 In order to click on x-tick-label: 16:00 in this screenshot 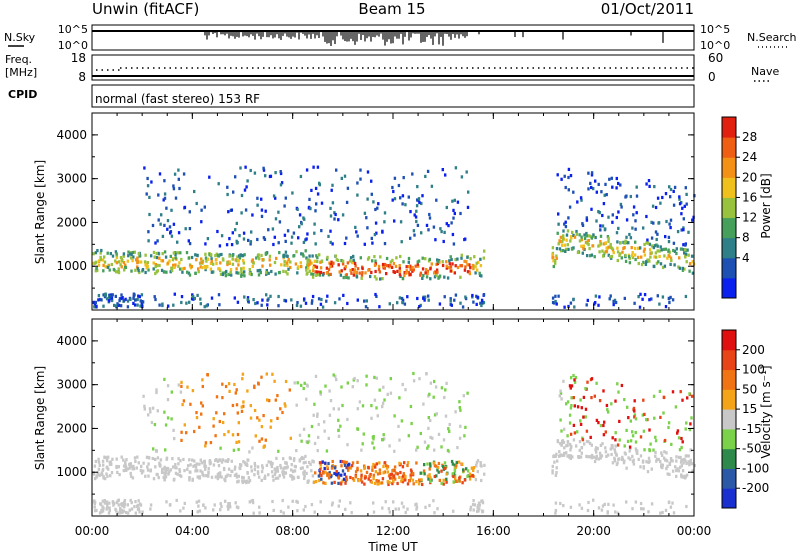, I will do `click(493, 531)`.